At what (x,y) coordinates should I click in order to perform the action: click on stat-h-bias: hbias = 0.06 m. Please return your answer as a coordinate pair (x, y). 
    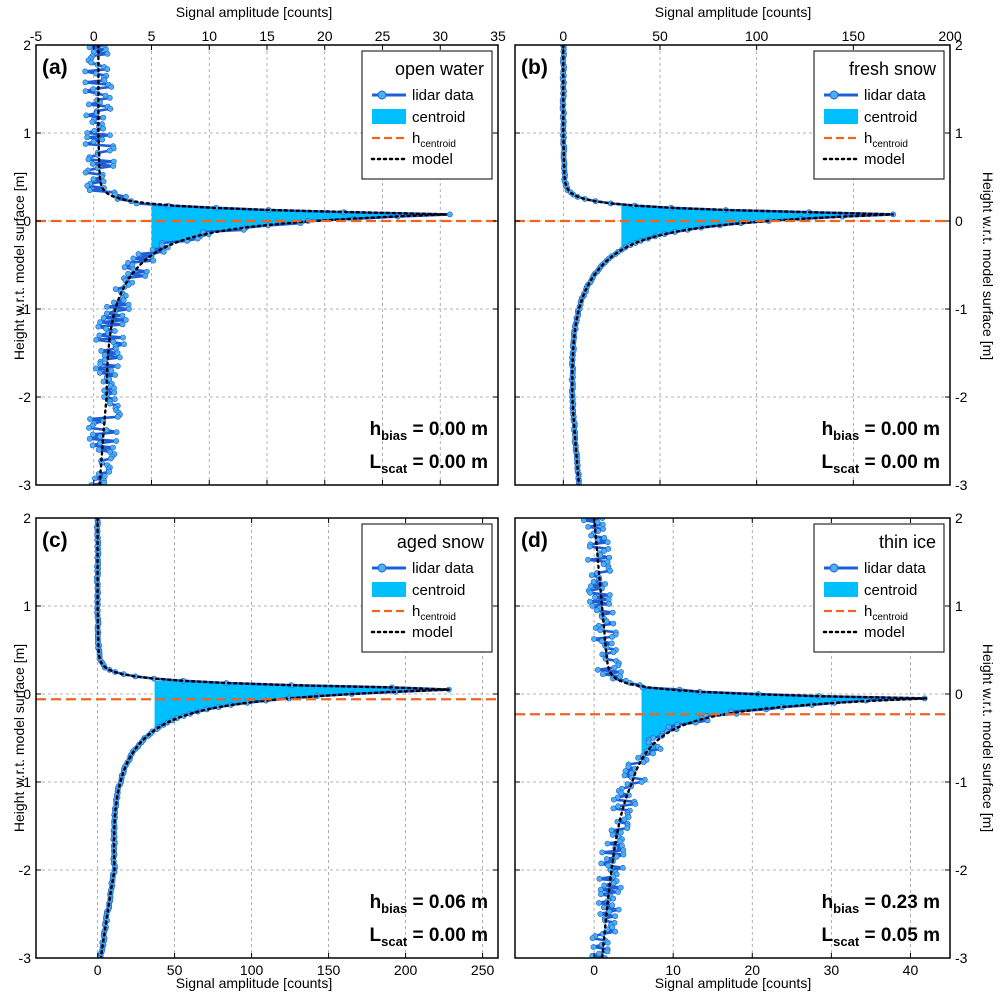
    Looking at the image, I should click on (429, 904).